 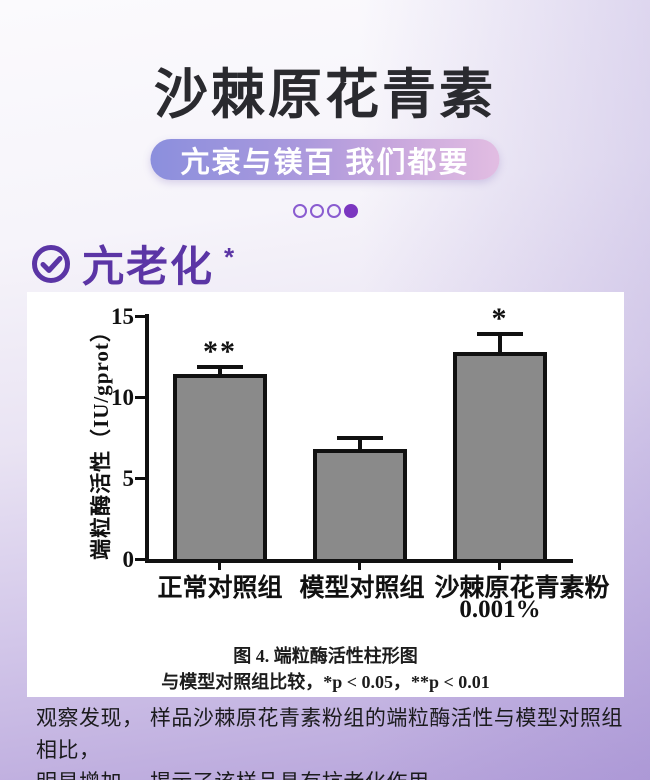 What do you see at coordinates (325, 211) in the screenshot?
I see `pagination-dots` at bounding box center [325, 211].